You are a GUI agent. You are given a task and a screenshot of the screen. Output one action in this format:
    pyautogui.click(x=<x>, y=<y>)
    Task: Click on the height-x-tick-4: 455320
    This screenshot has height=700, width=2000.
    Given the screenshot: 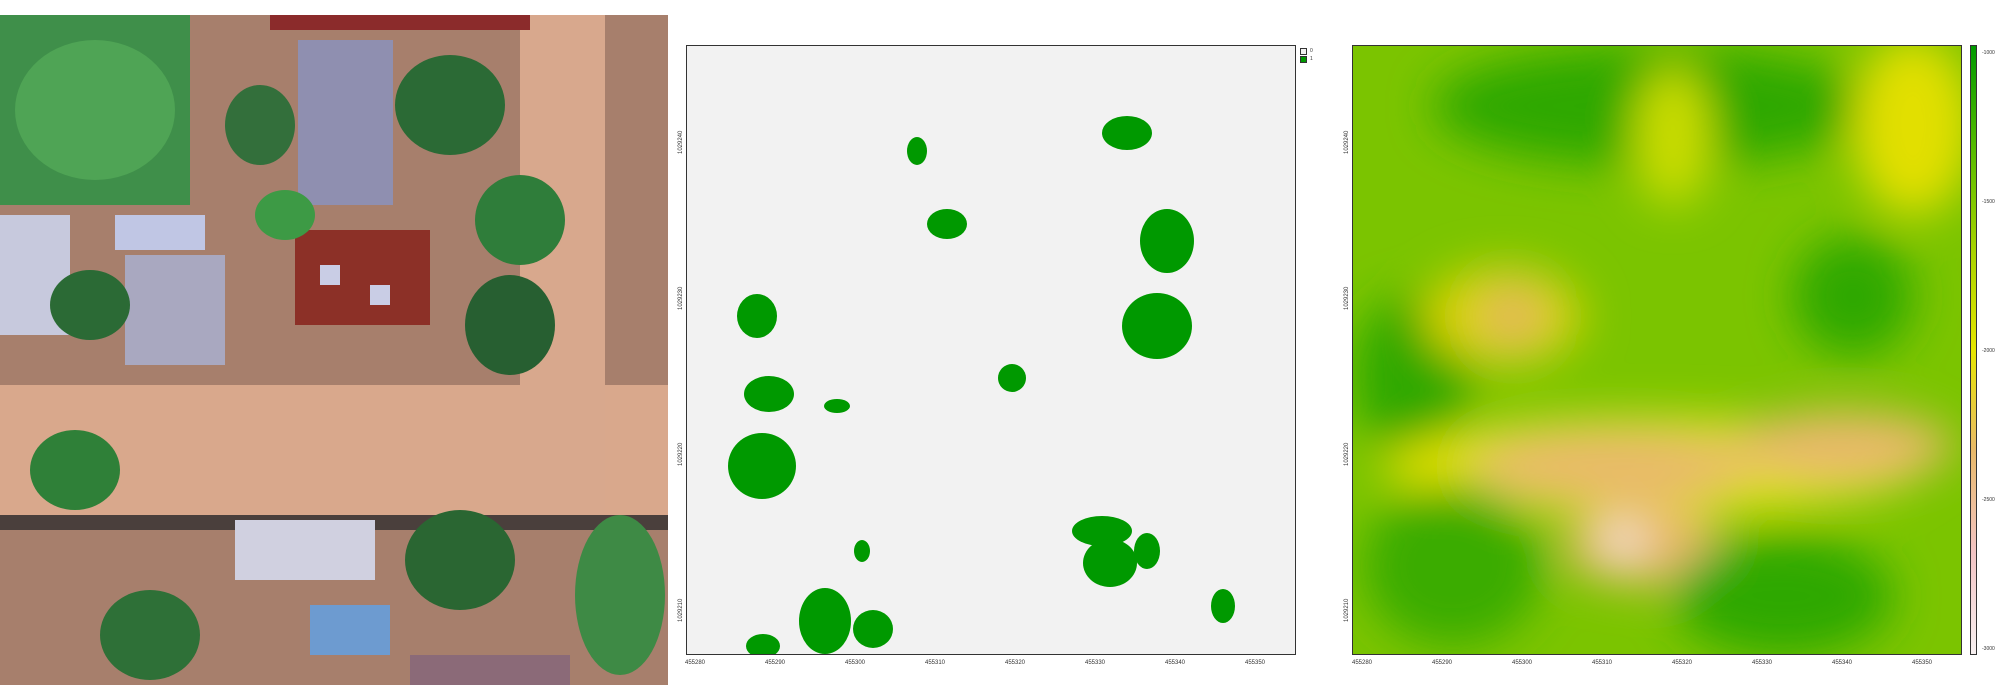 What is the action you would take?
    pyautogui.click(x=1682, y=663)
    